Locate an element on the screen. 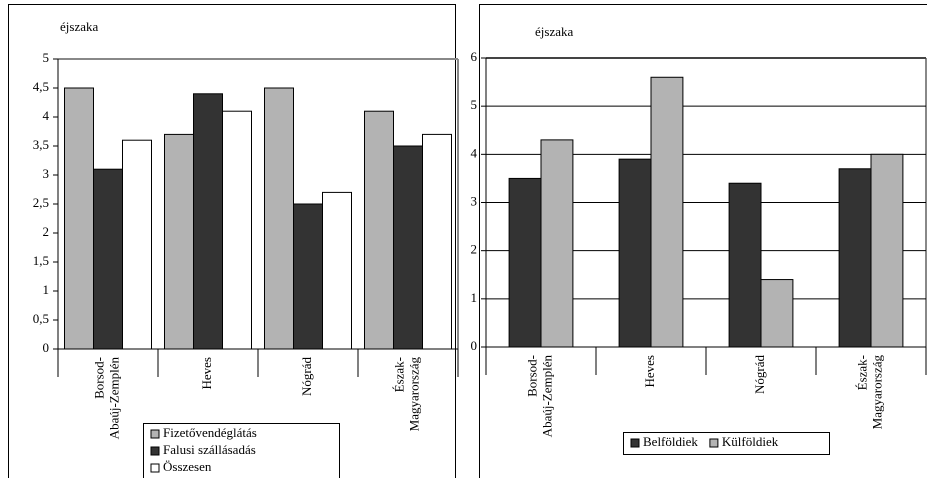 This screenshot has height=478, width=927. y-tick-label: 3,5 is located at coordinates (41, 144).